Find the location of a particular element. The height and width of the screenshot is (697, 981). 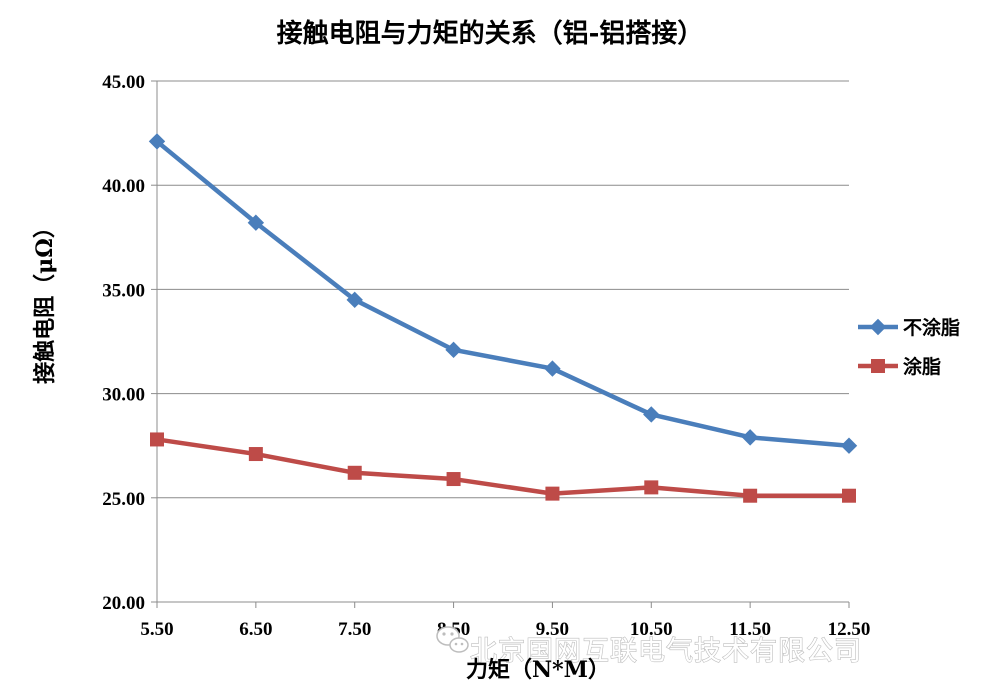

legend-item-1: 不涂脂 is located at coordinates (909, 327).